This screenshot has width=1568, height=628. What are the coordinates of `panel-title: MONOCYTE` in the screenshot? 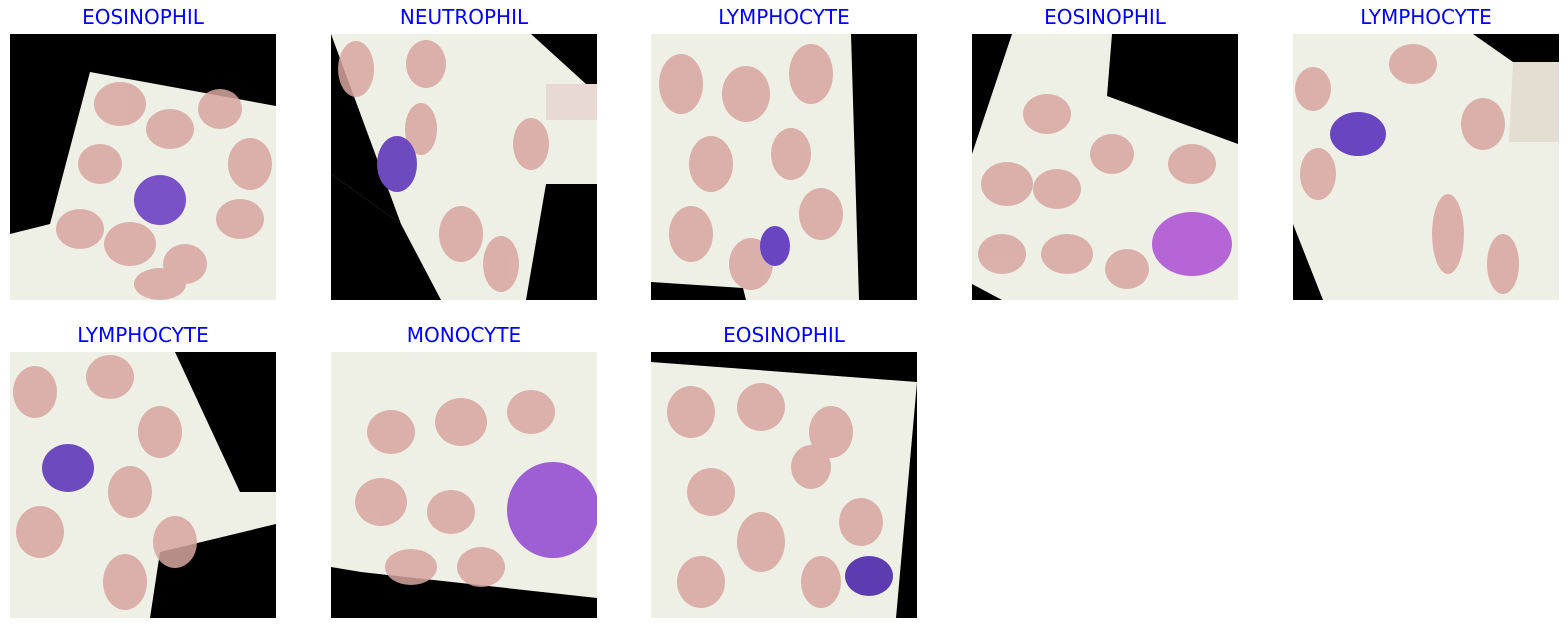 It's located at (464, 335).